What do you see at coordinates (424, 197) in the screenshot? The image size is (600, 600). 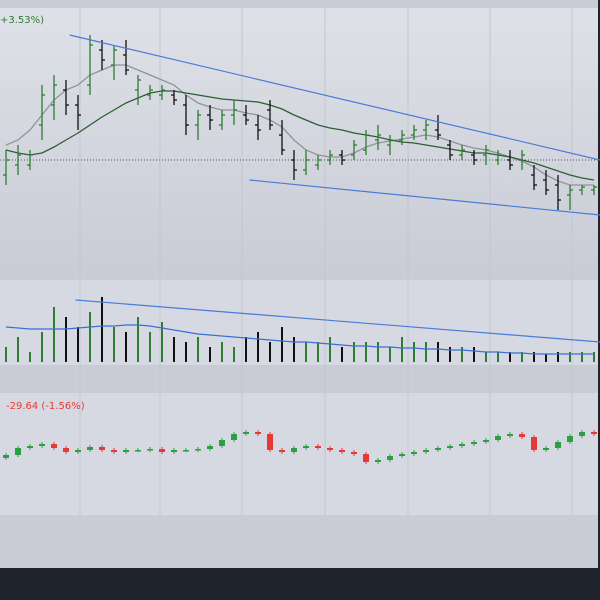 I see `trendline` at bounding box center [424, 197].